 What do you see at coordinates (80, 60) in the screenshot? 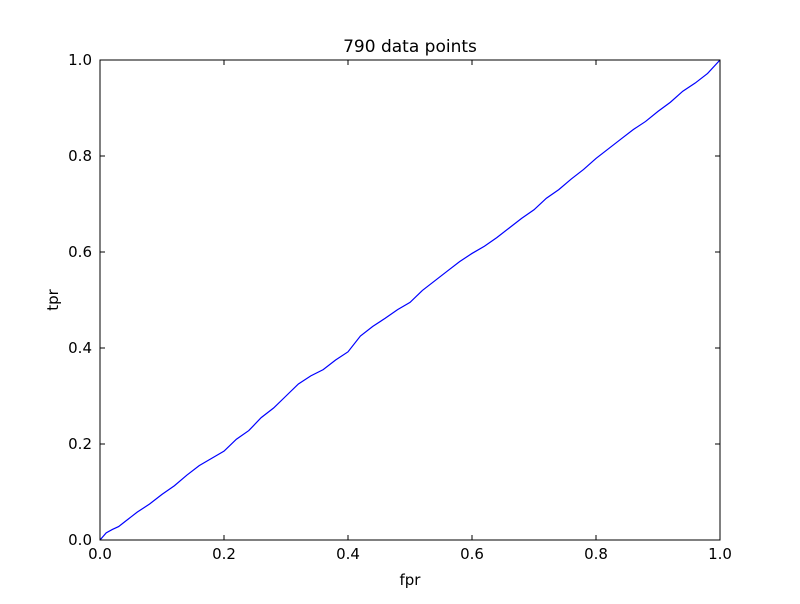
I see `y-tick-label: 1.0` at bounding box center [80, 60].